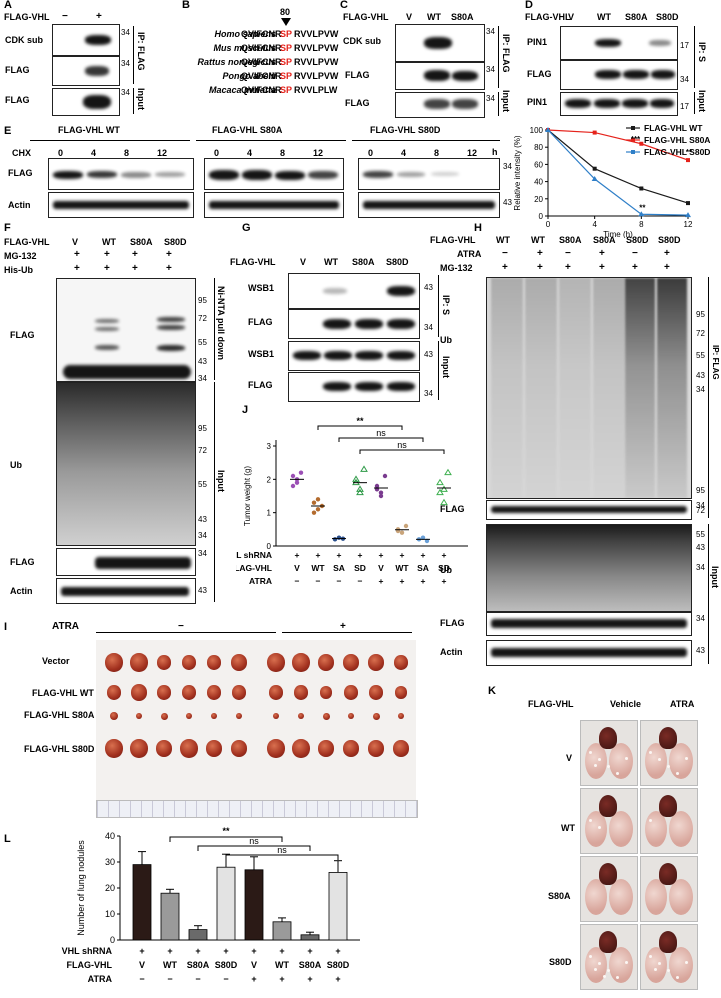 Image resolution: width=721 pixels, height=998 pixels. What do you see at coordinates (260, 322) in the screenshot?
I see `g-blot-label-2: FLAG` at bounding box center [260, 322].